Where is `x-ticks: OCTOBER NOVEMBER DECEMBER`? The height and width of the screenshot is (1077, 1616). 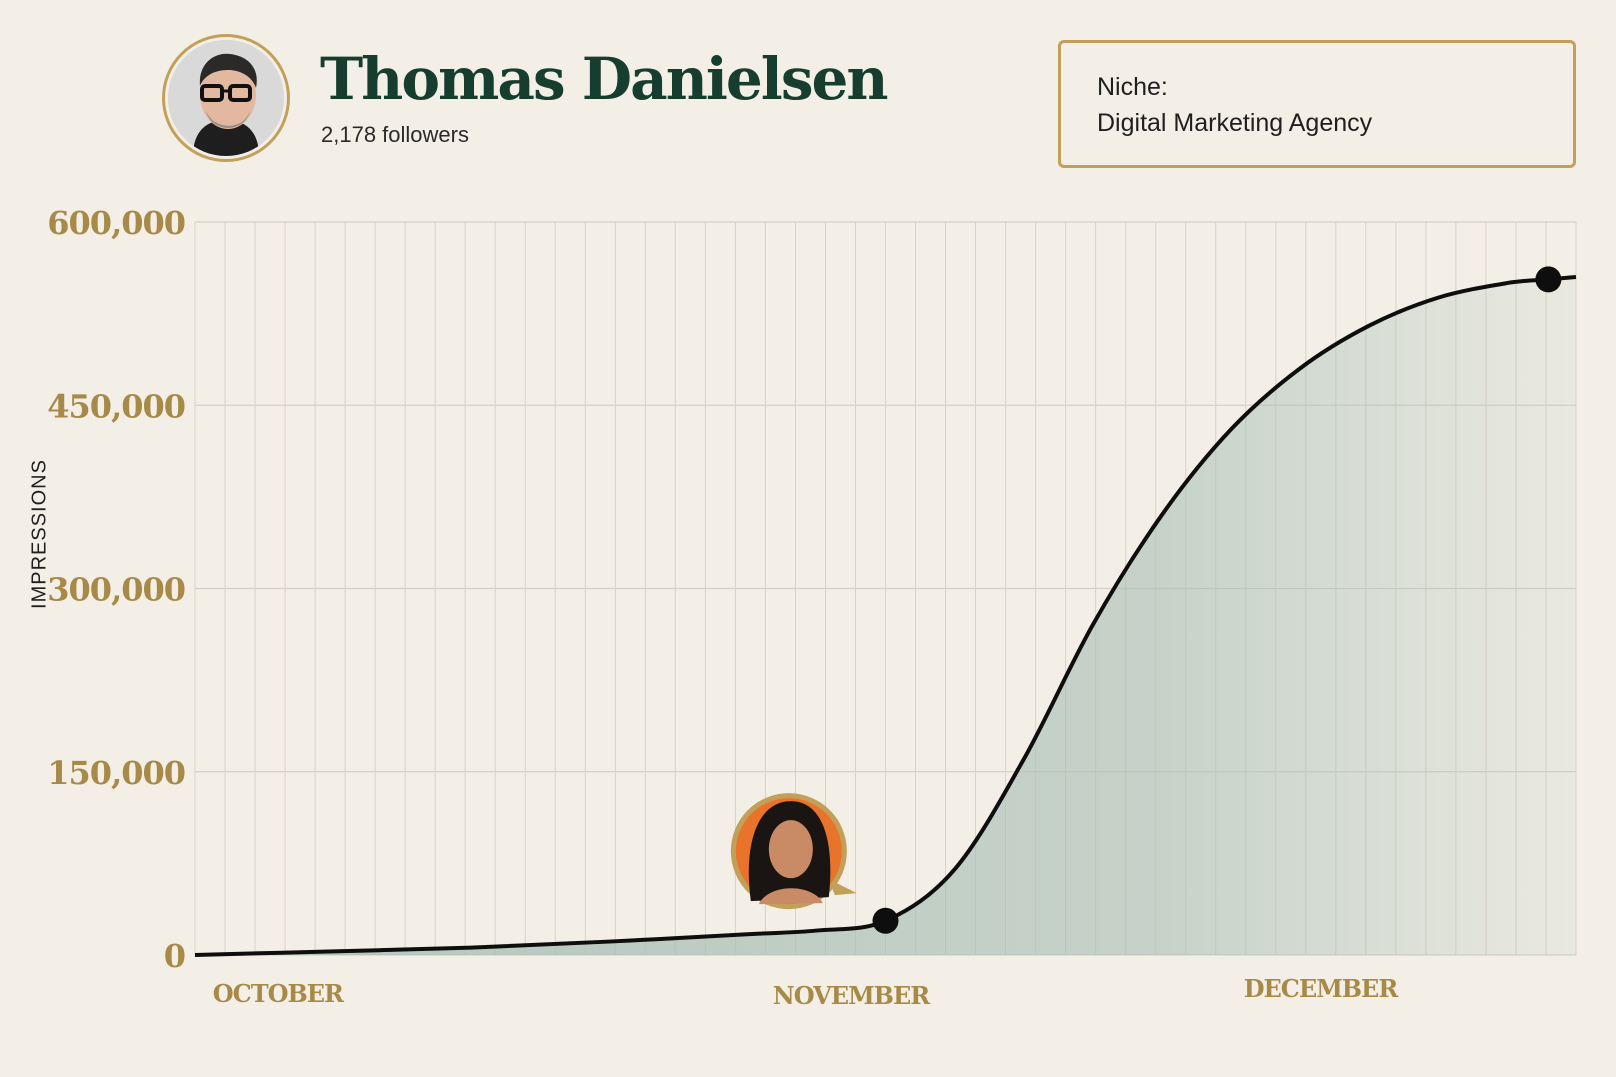
x-ticks: OCTOBER NOVEMBER DECEMBER is located at coordinates (807, 992).